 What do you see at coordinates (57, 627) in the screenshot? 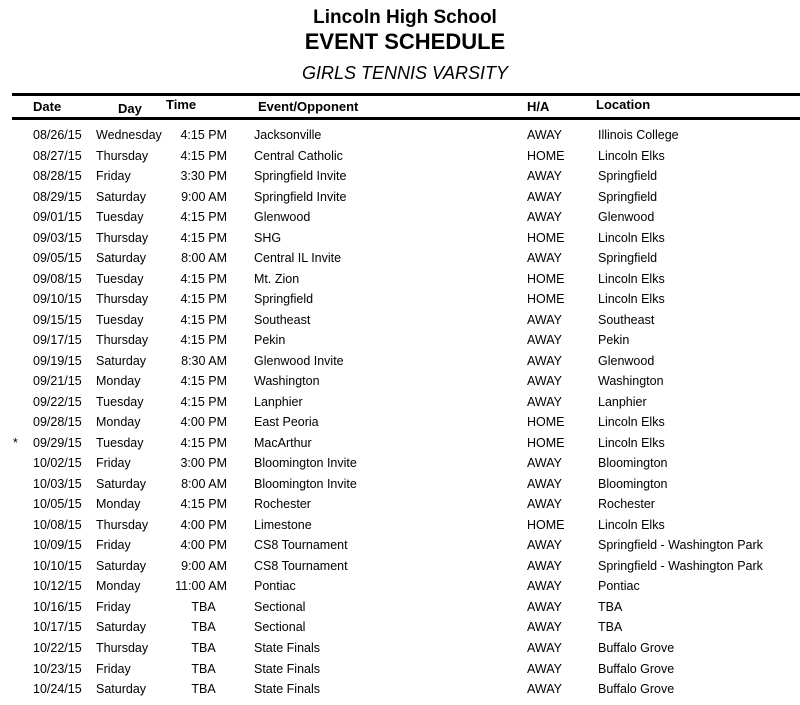
I see `cell-date: 10/17/15` at bounding box center [57, 627].